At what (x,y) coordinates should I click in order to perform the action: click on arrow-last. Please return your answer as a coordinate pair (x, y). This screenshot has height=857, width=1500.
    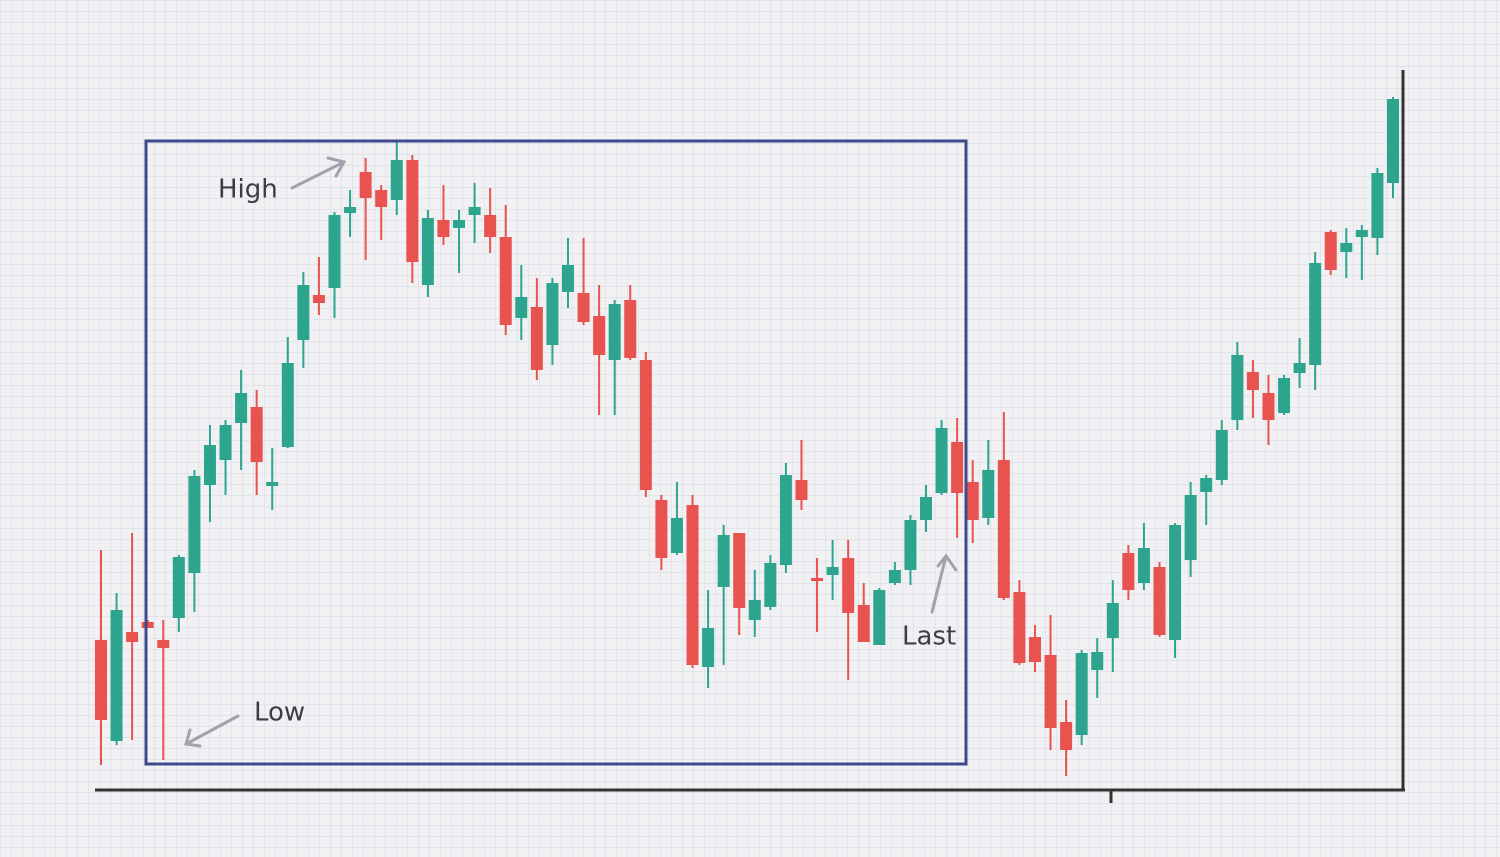
    Looking at the image, I should click on (944, 583).